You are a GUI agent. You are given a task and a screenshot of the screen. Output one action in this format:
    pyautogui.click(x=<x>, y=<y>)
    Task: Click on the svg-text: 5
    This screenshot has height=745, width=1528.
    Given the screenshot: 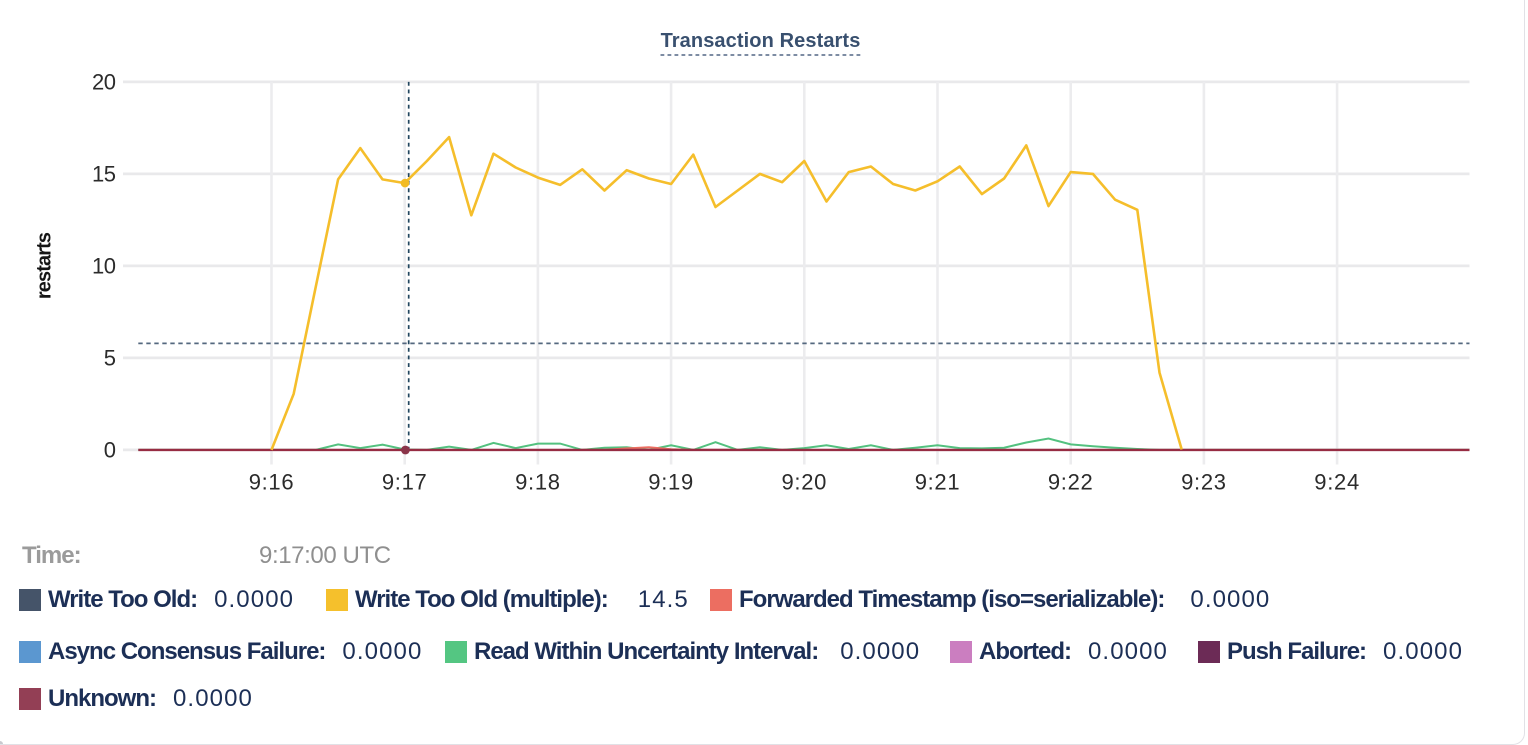 What is the action you would take?
    pyautogui.click(x=110, y=358)
    